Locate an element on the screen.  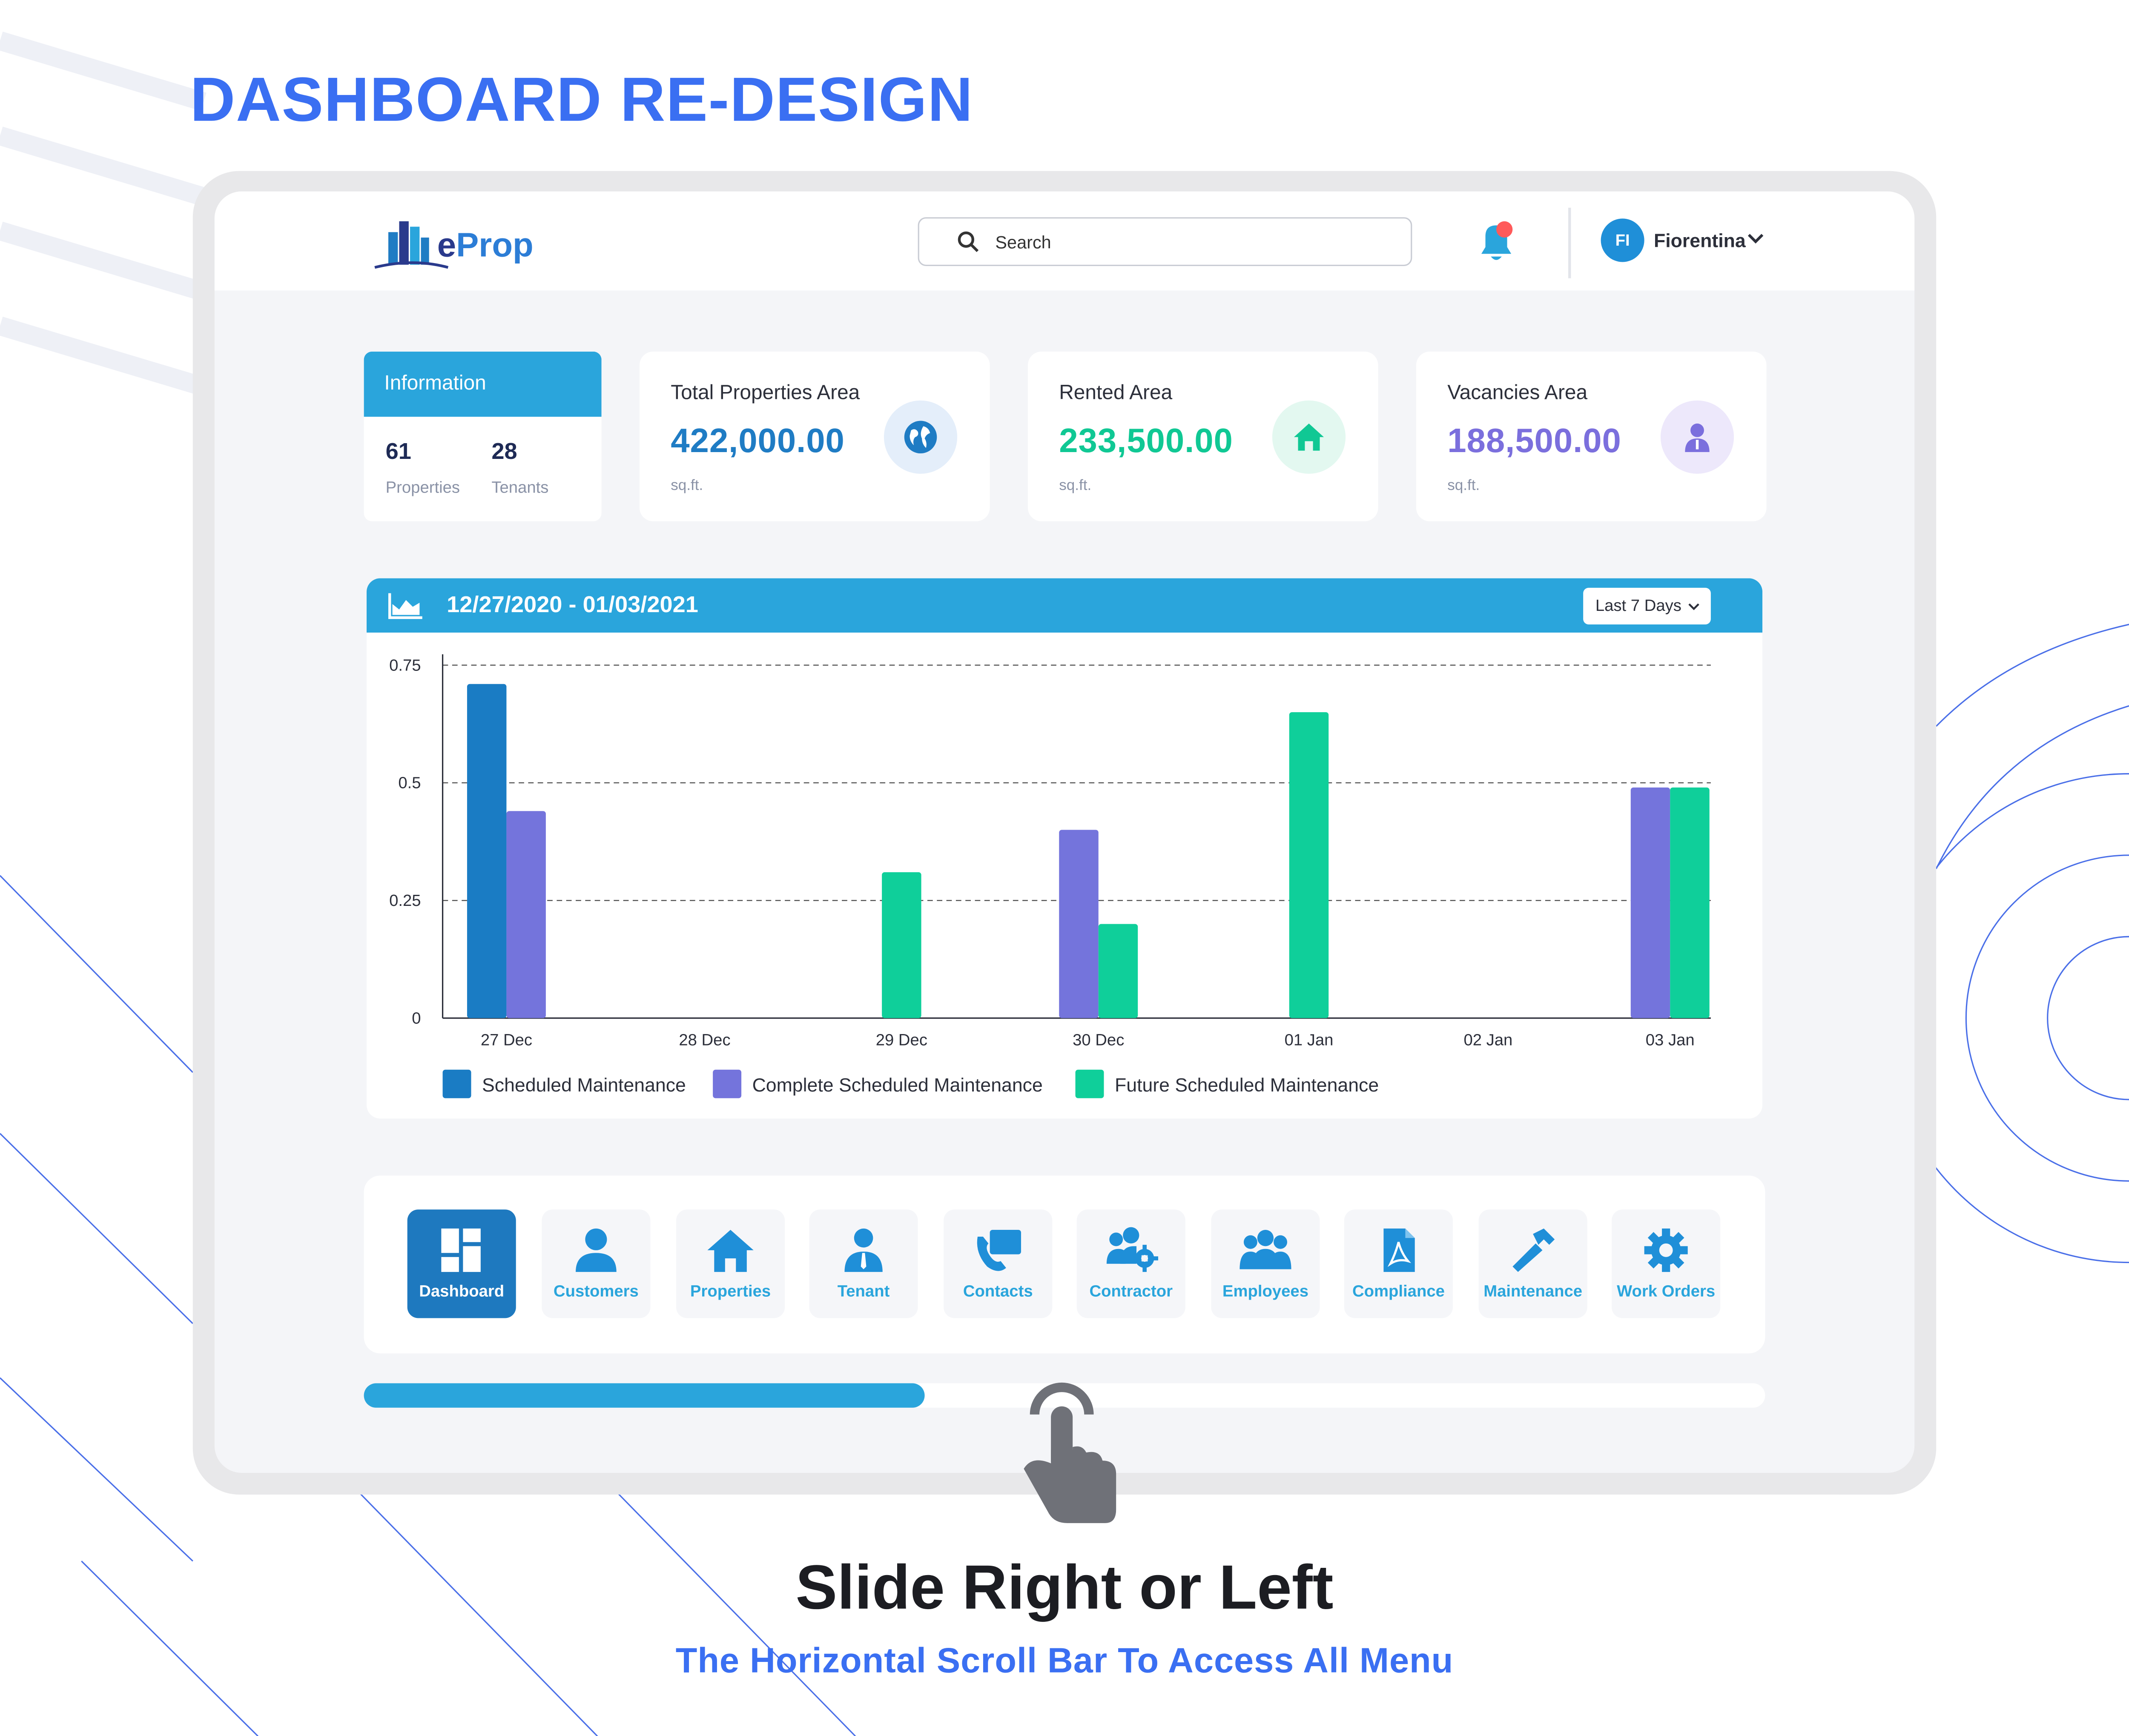
legend-label: Scheduled Maintenance is located at coordinates (584, 1085).